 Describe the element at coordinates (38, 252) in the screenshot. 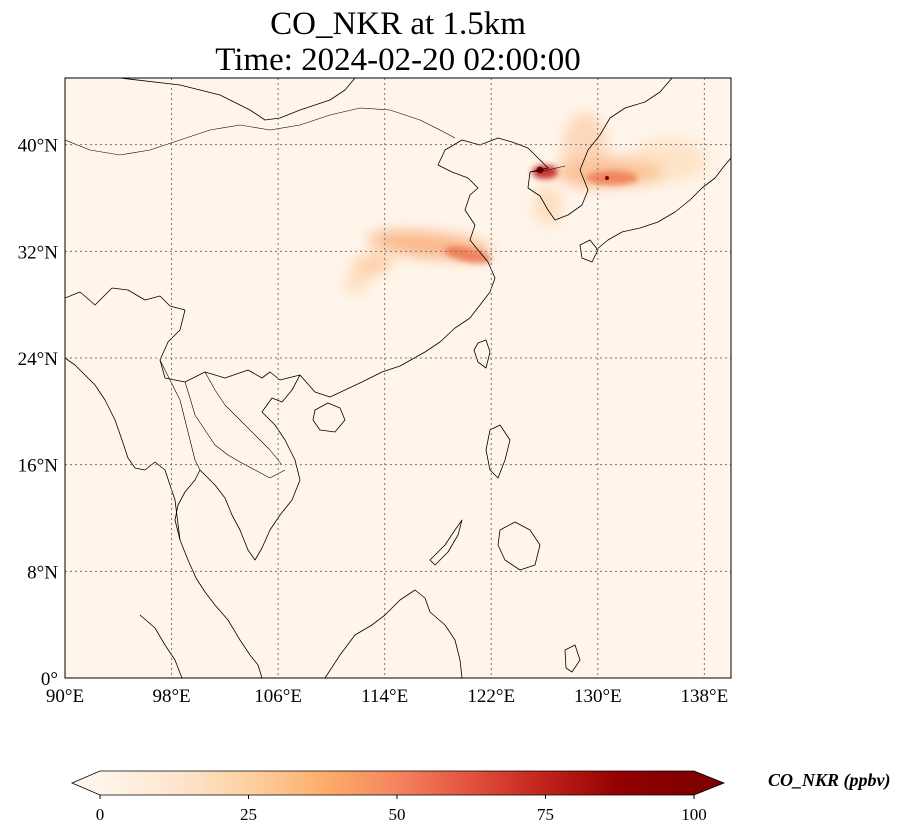

I see `lat-tick-label: 32°N` at that location.